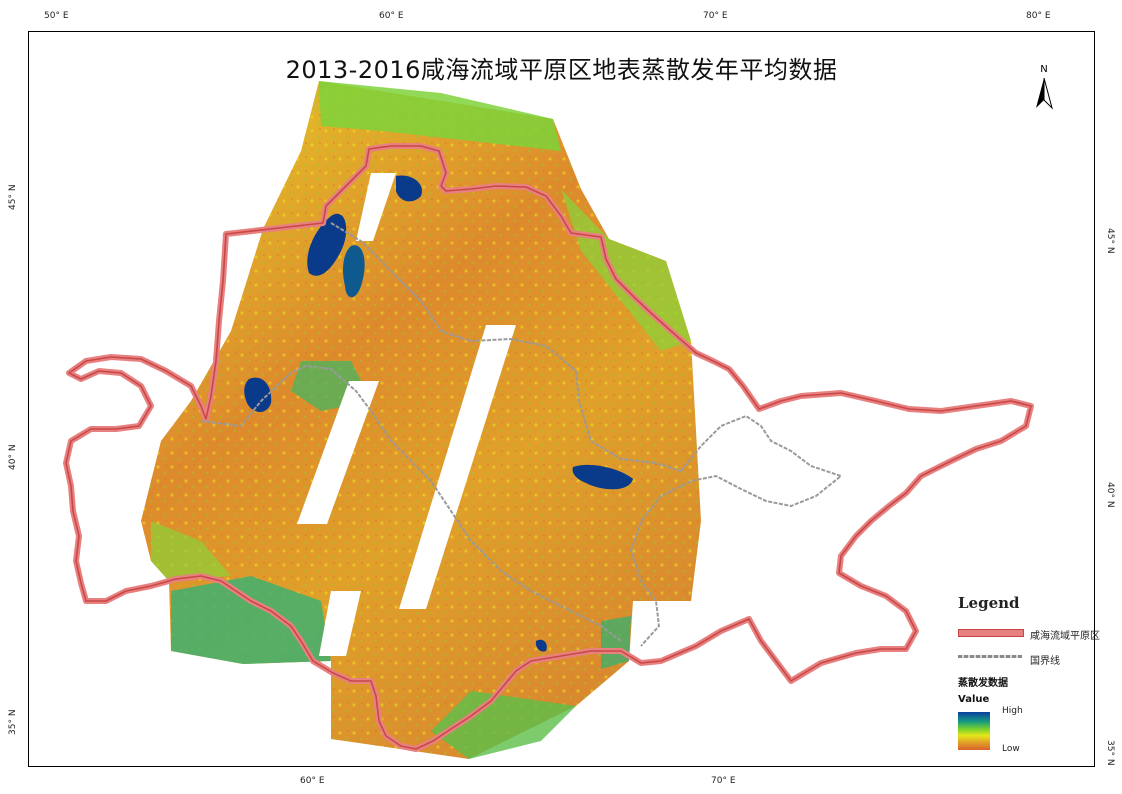 The width and height of the screenshot is (1122, 794). What do you see at coordinates (409, 188) in the screenshot?
I see `lake-north` at bounding box center [409, 188].